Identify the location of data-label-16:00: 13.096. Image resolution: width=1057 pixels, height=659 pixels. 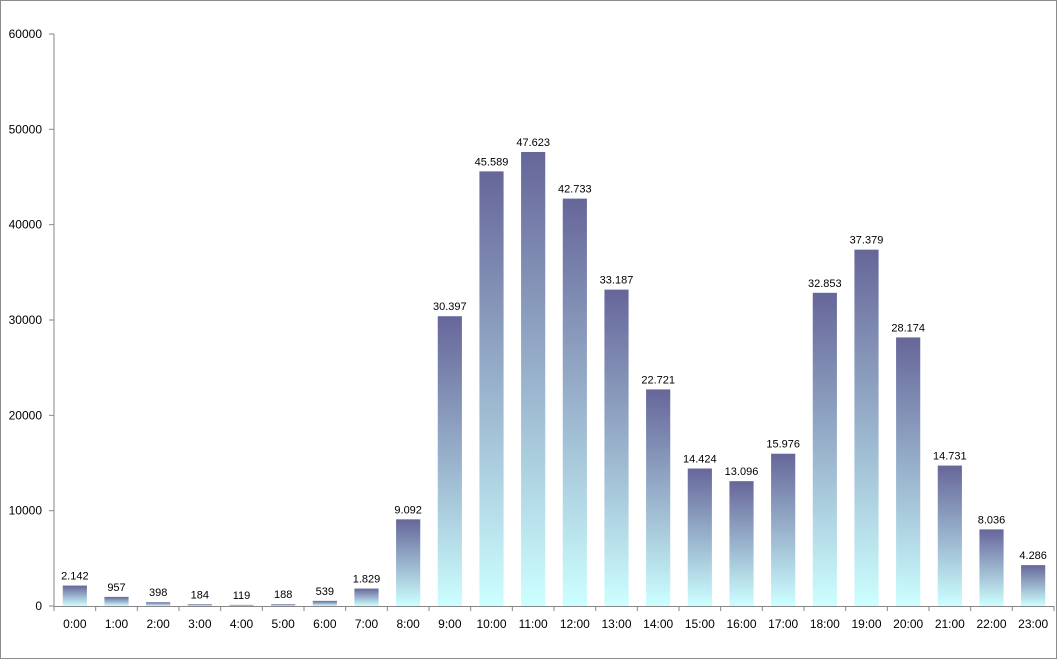
(742, 472).